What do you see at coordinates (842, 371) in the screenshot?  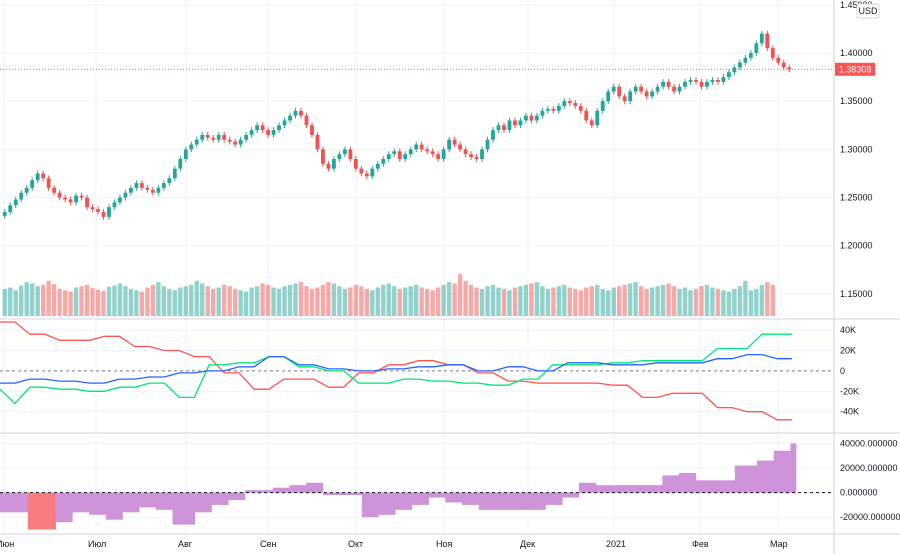 I see `cot-tick-label: 0` at bounding box center [842, 371].